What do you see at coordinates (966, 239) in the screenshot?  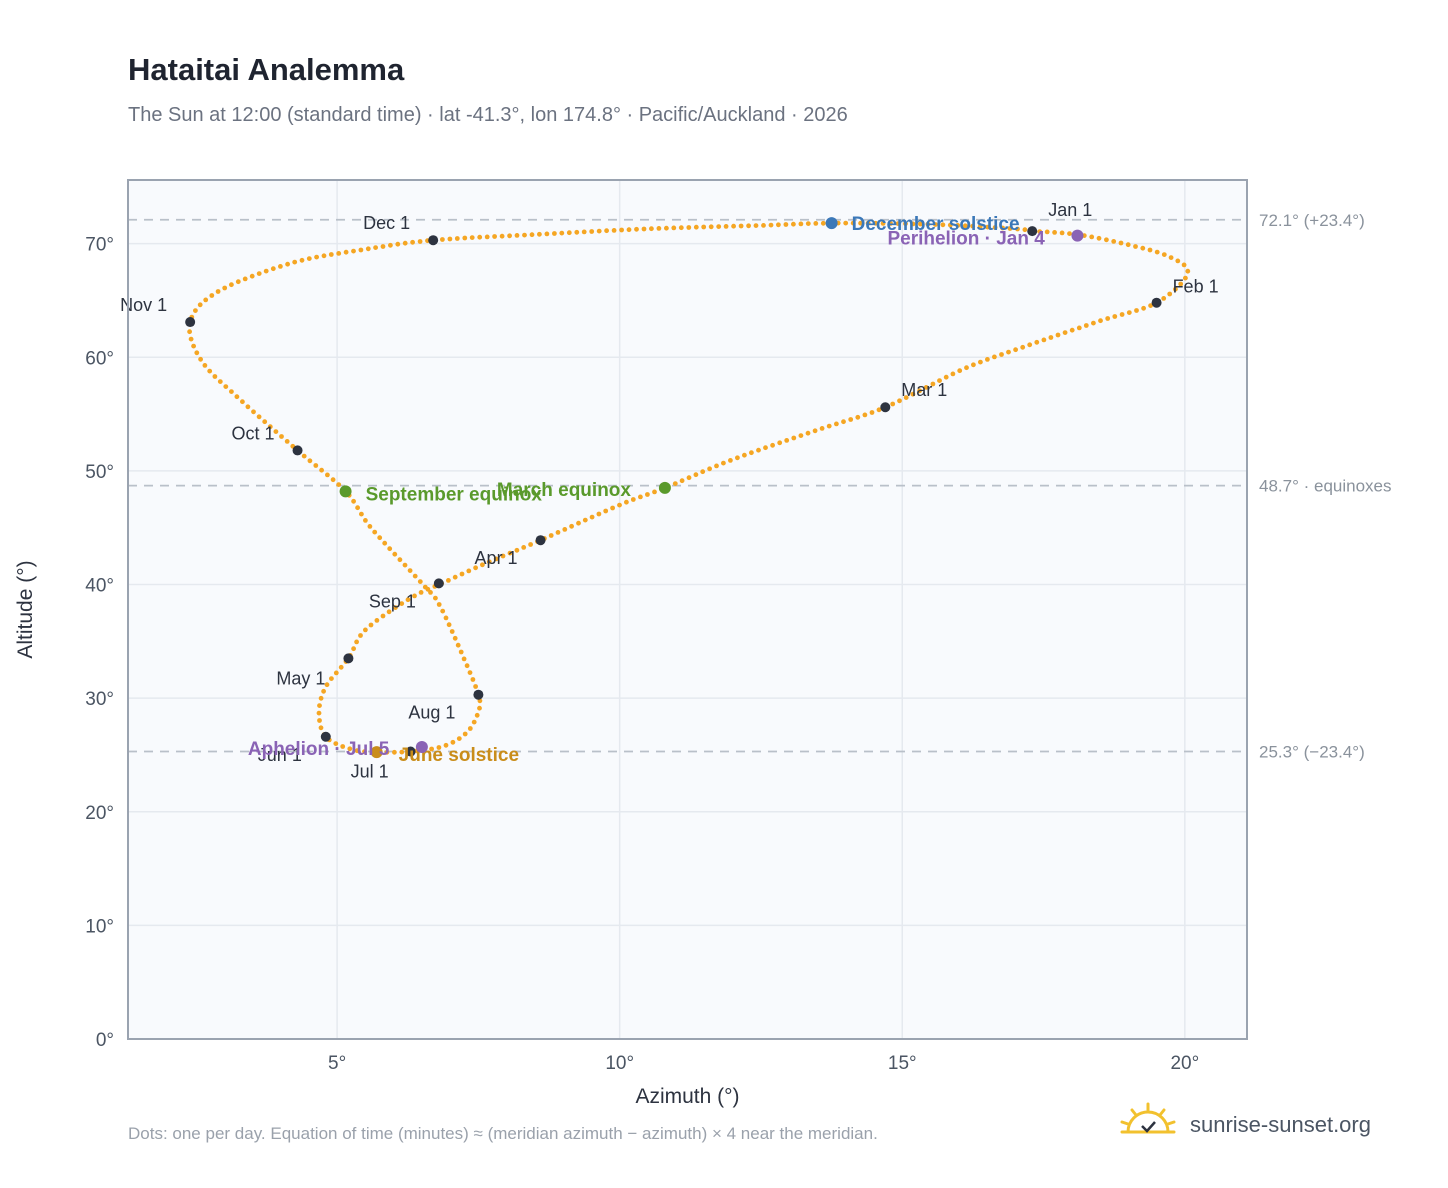 I see `event-label: Perihelion · Jan 4` at bounding box center [966, 239].